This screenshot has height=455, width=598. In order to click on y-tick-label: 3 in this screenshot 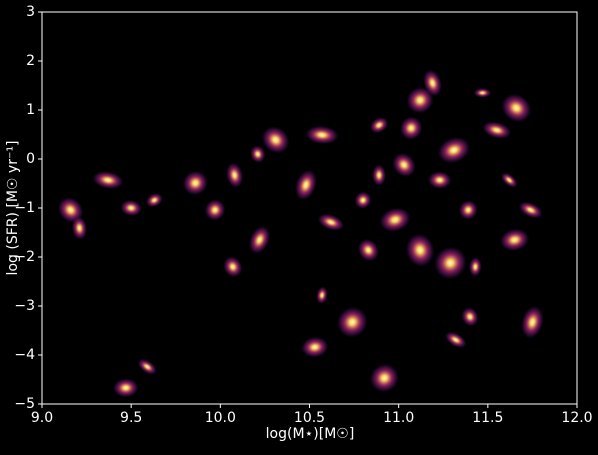, I will do `click(30, 12)`.